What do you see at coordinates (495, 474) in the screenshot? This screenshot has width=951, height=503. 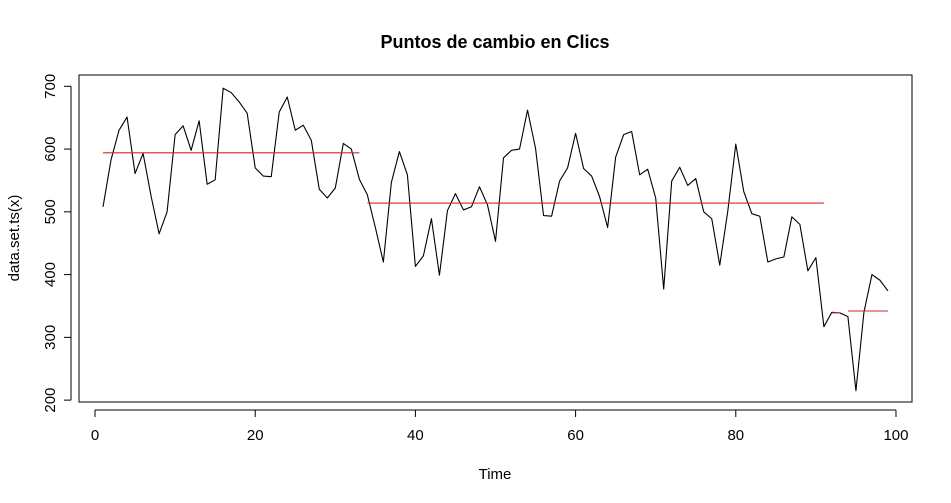 I see `x-axis-label: Time` at bounding box center [495, 474].